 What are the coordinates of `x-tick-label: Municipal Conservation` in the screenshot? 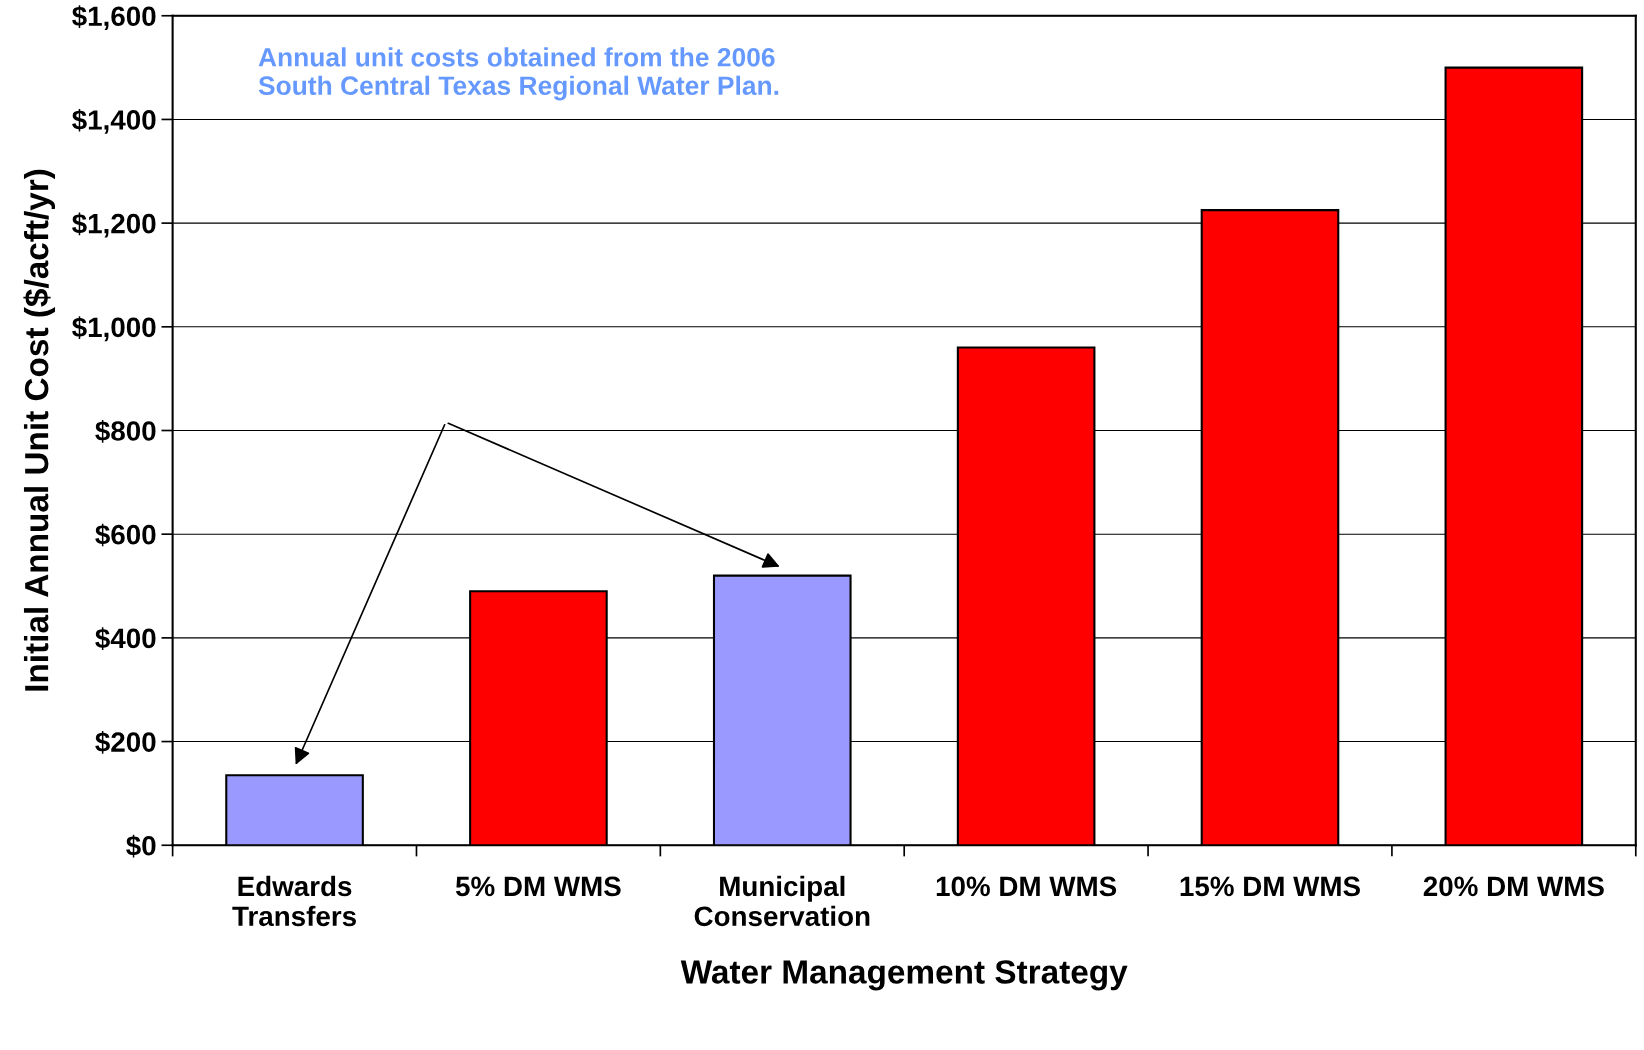 It's located at (782, 901).